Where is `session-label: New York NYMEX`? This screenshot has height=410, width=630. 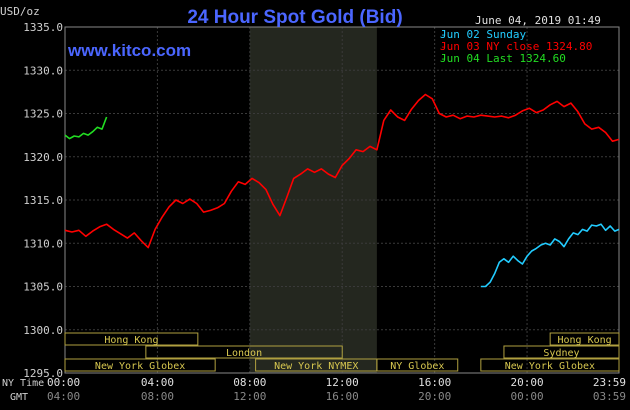 session-label: New York NYMEX is located at coordinates (316, 366).